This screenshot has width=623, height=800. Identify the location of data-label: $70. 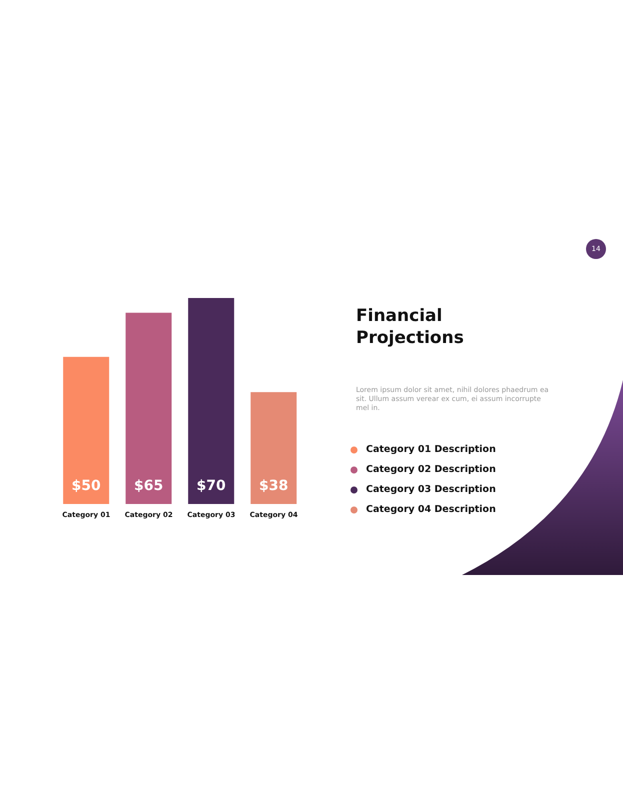
(211, 486).